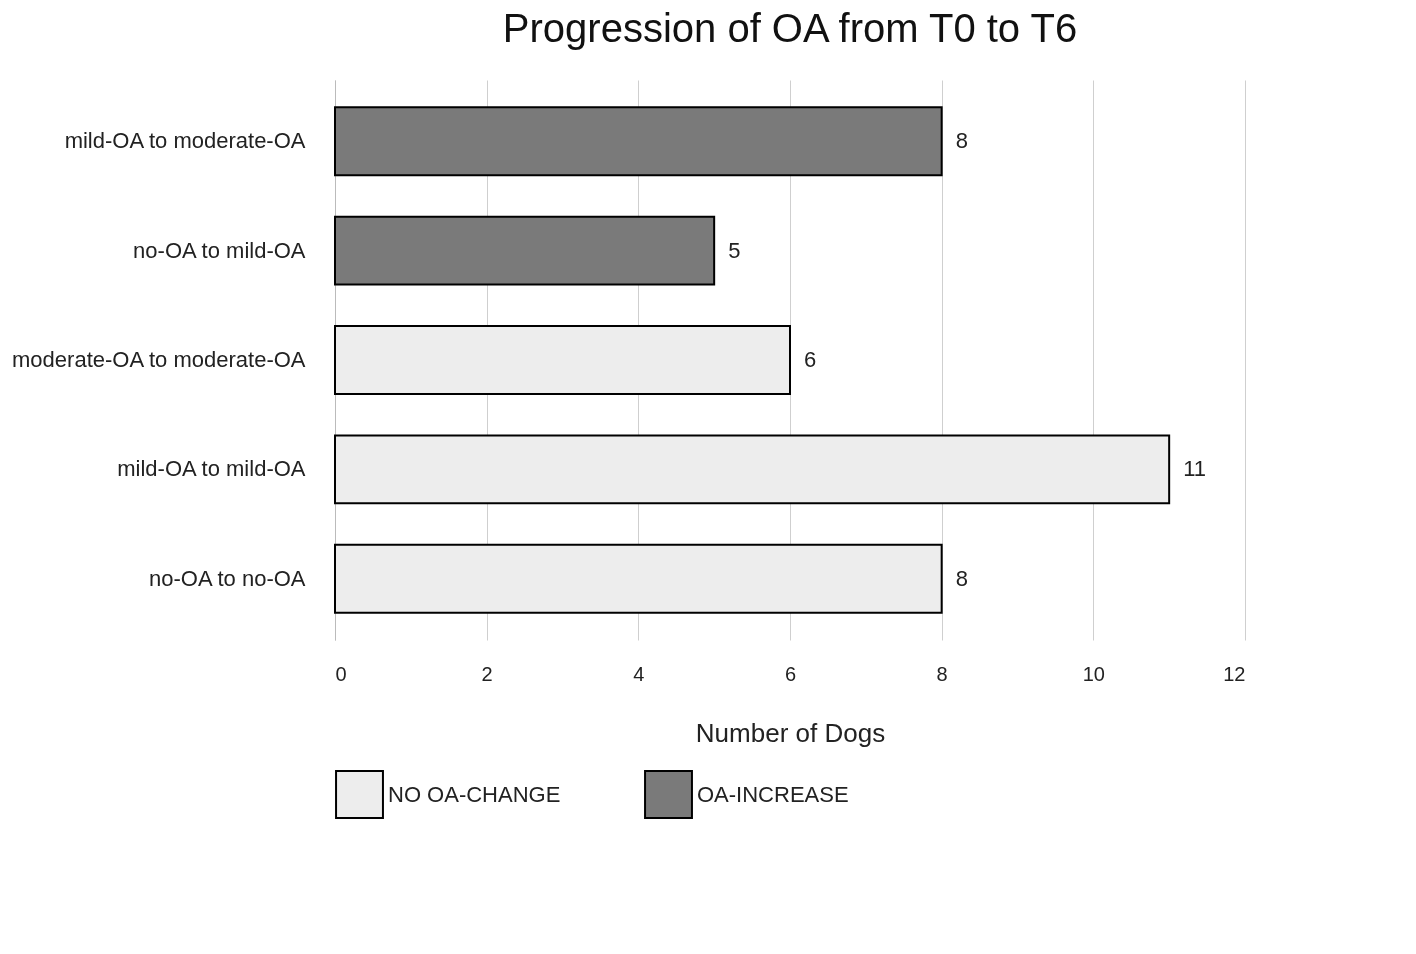 The image size is (1416, 954). Describe the element at coordinates (474, 794) in the screenshot. I see `legend-label: NO OA-CHANGE` at that location.